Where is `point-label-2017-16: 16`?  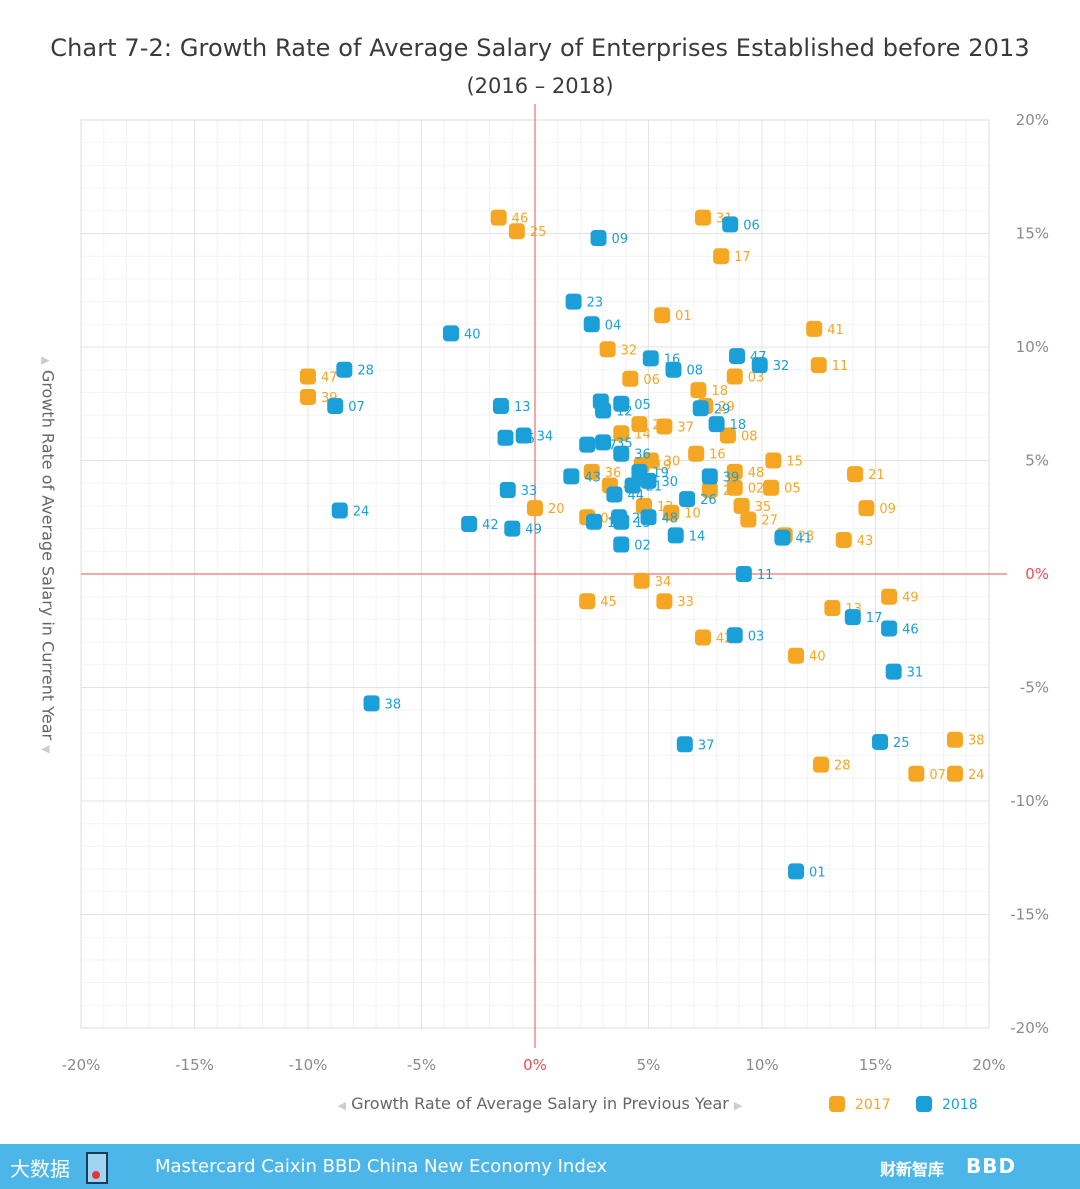
point-label-2017-16: 16 is located at coordinates (717, 455).